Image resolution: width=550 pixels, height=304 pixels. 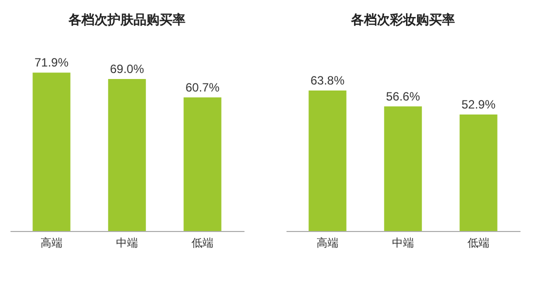 I want to click on chart-title: 各档次护肤品购买率, so click(x=127, y=19).